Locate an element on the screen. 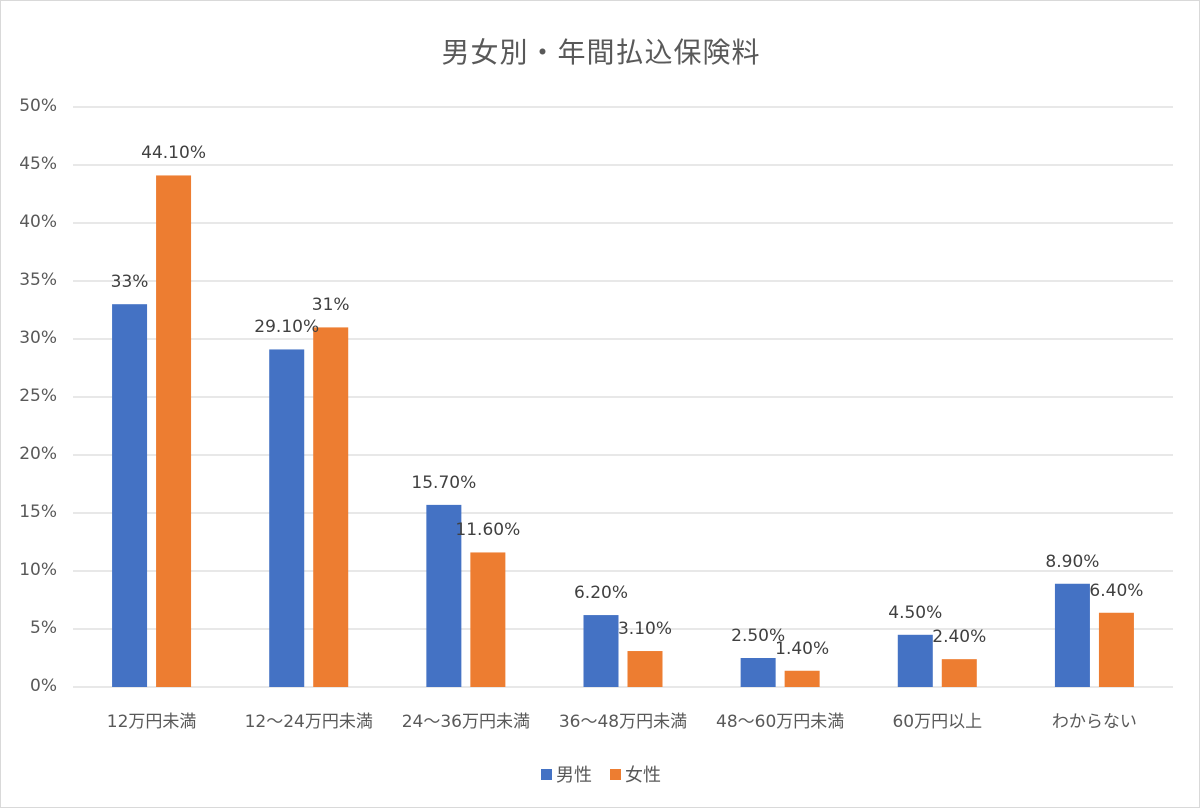  data-label: 8.90% is located at coordinates (1072, 561).